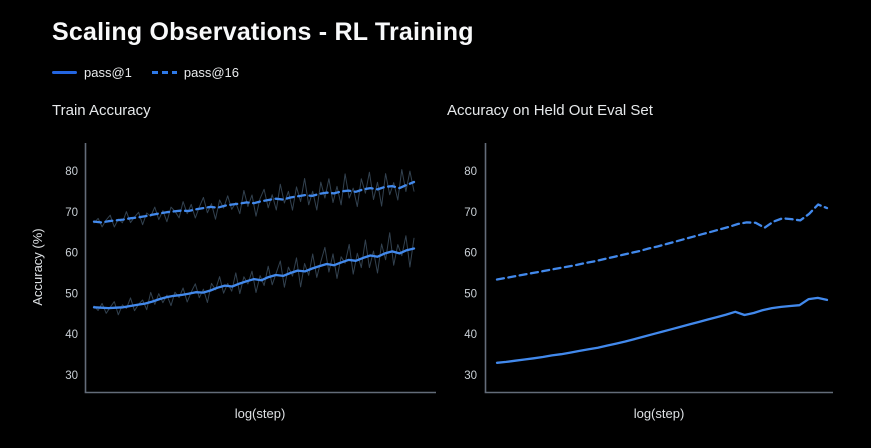  I want to click on legend-label-pass16: pass@16, so click(211, 72).